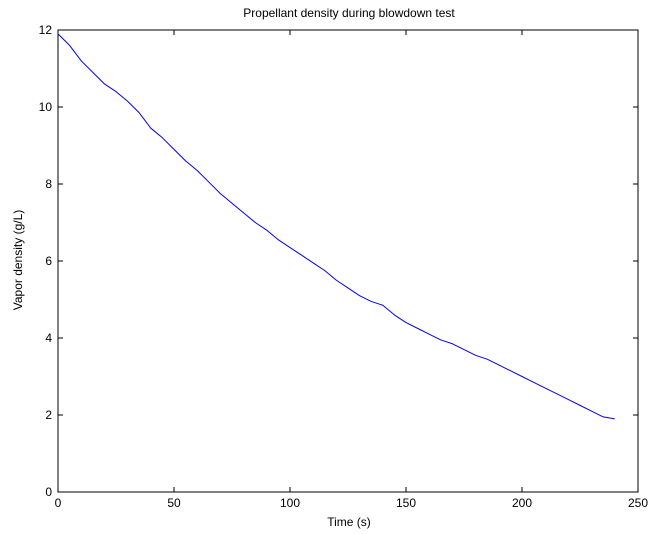 The height and width of the screenshot is (534, 654). Describe the element at coordinates (174, 503) in the screenshot. I see `x-tick-label: 50` at that location.